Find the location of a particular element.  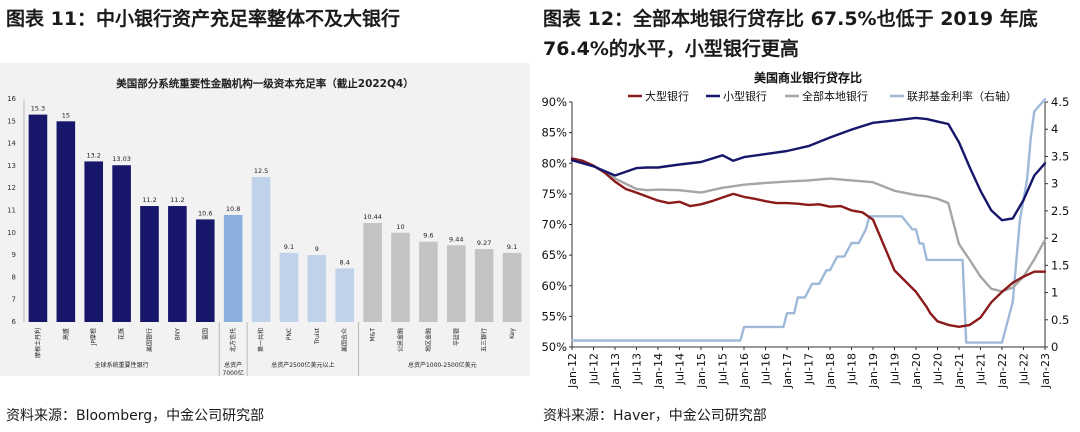

bar-category-label: Key is located at coordinates (512, 333).